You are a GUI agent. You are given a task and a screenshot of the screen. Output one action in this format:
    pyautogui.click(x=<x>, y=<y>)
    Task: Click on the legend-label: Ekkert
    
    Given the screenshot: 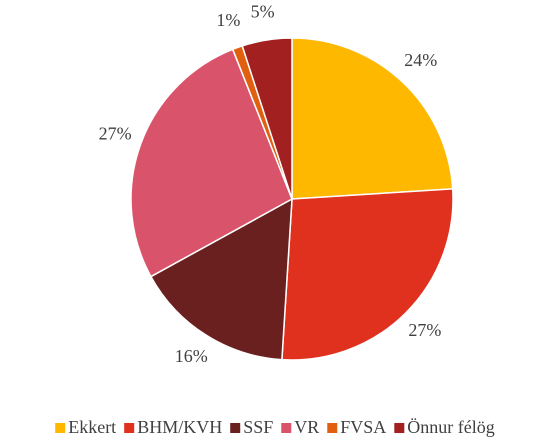 What is the action you would take?
    pyautogui.click(x=92, y=427)
    